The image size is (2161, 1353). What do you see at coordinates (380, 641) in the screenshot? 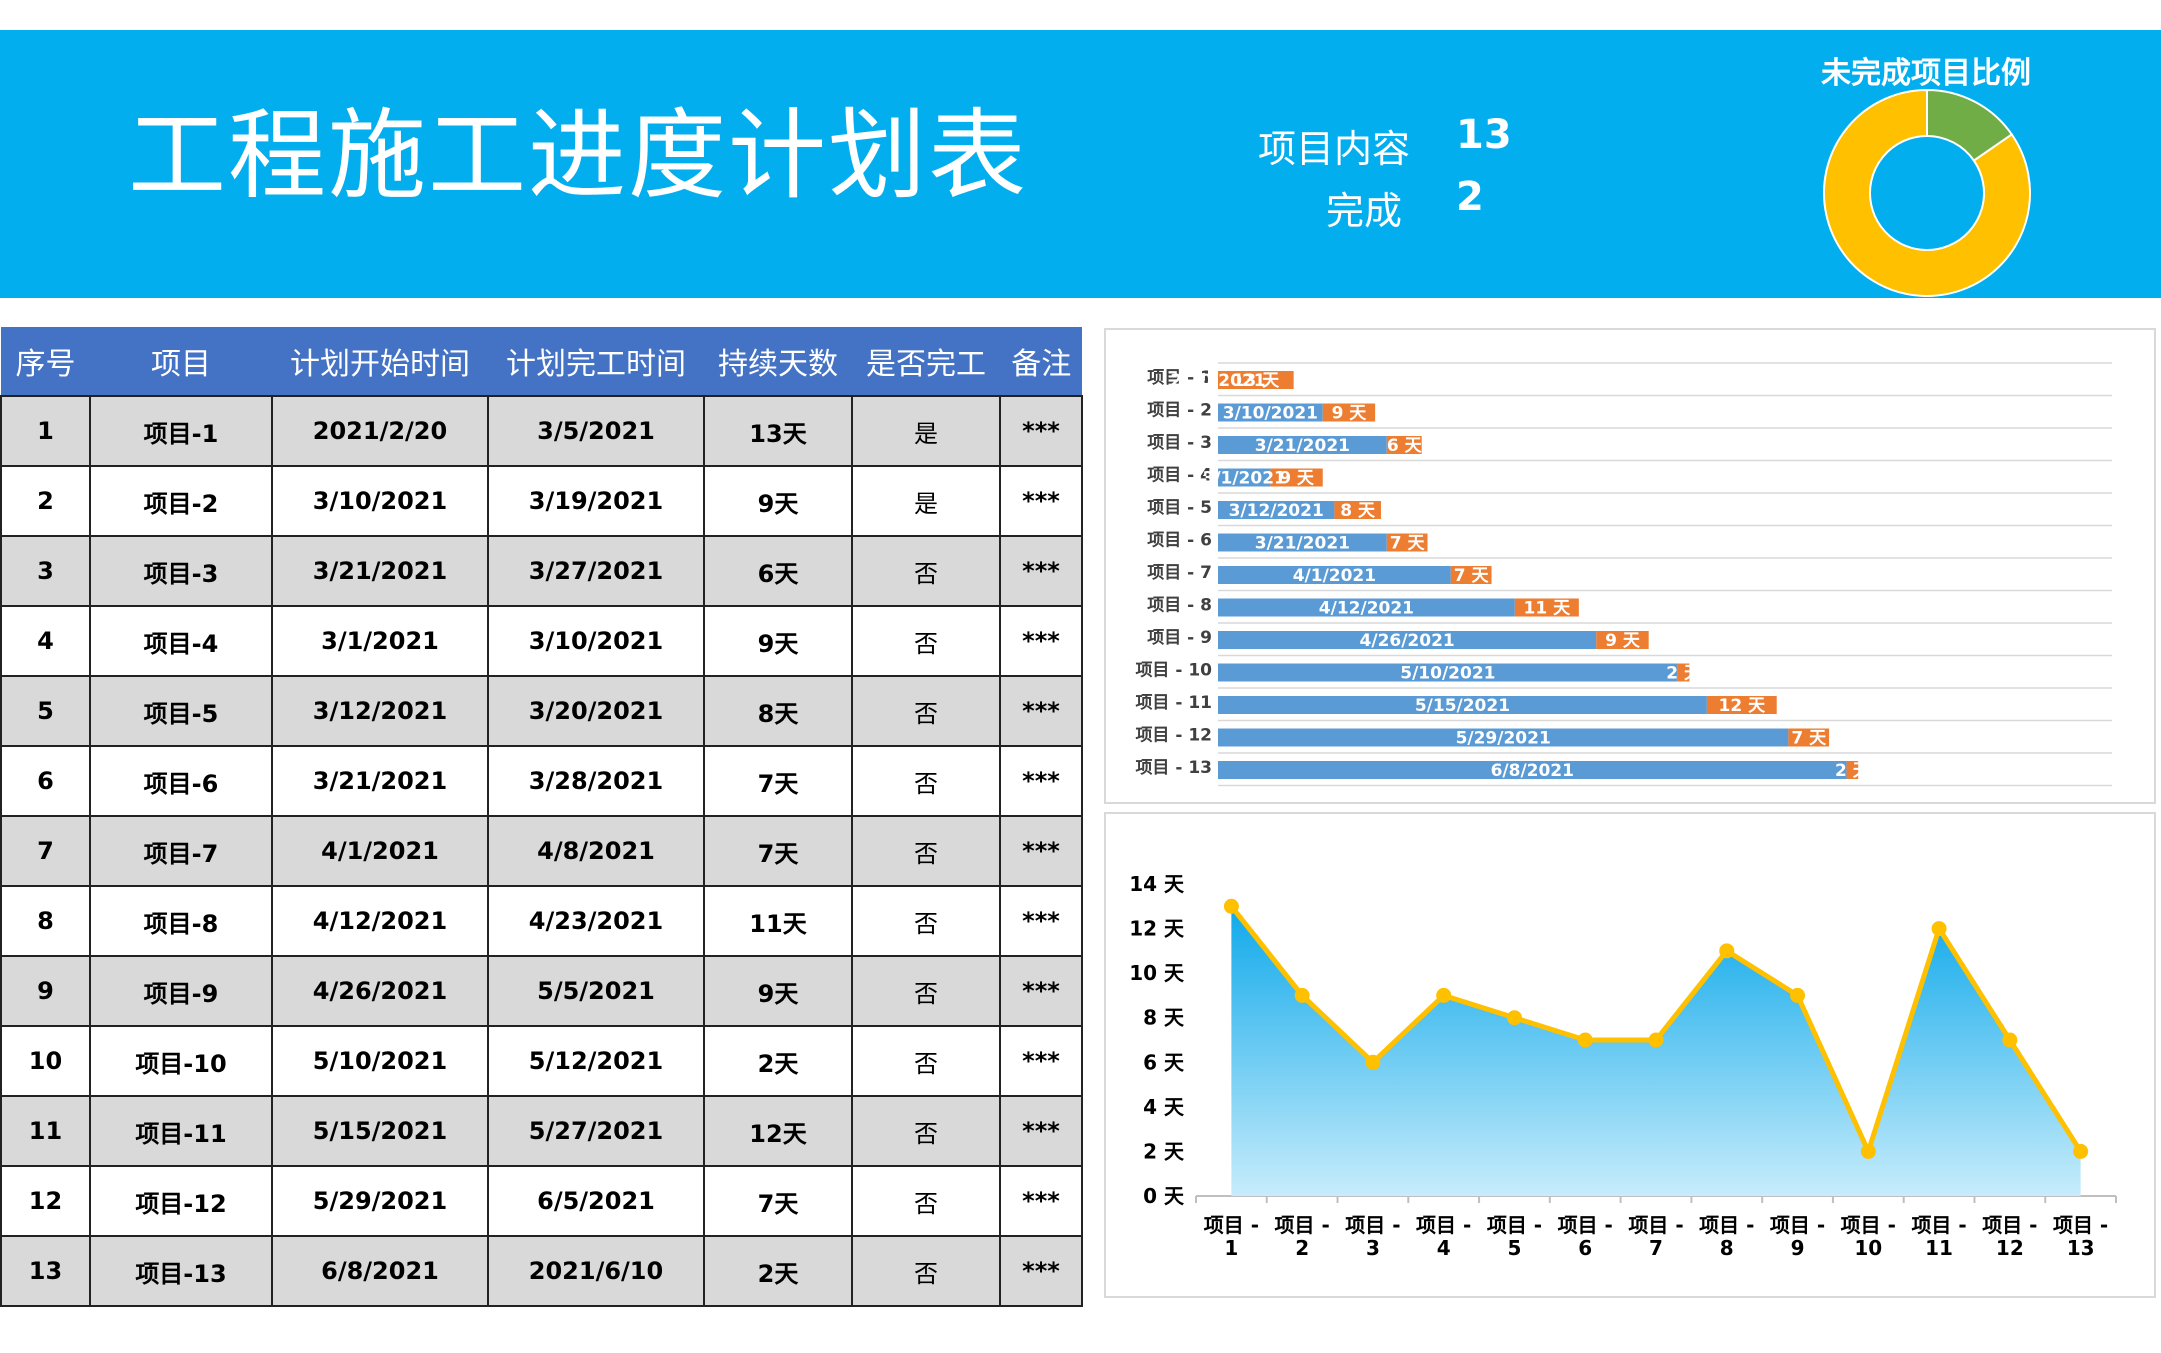
I see `cell-start-date: 3/1/2021` at bounding box center [380, 641].